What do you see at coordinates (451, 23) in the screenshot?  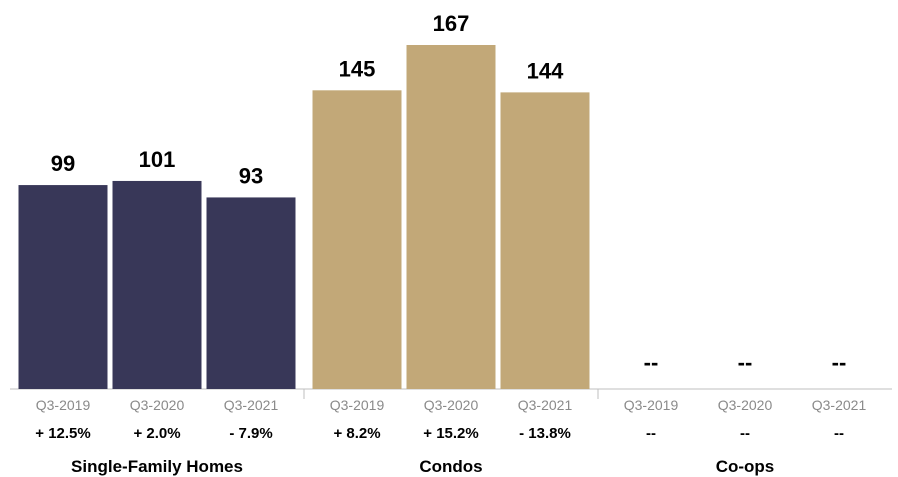 I see `bar-value-label: 167` at bounding box center [451, 23].